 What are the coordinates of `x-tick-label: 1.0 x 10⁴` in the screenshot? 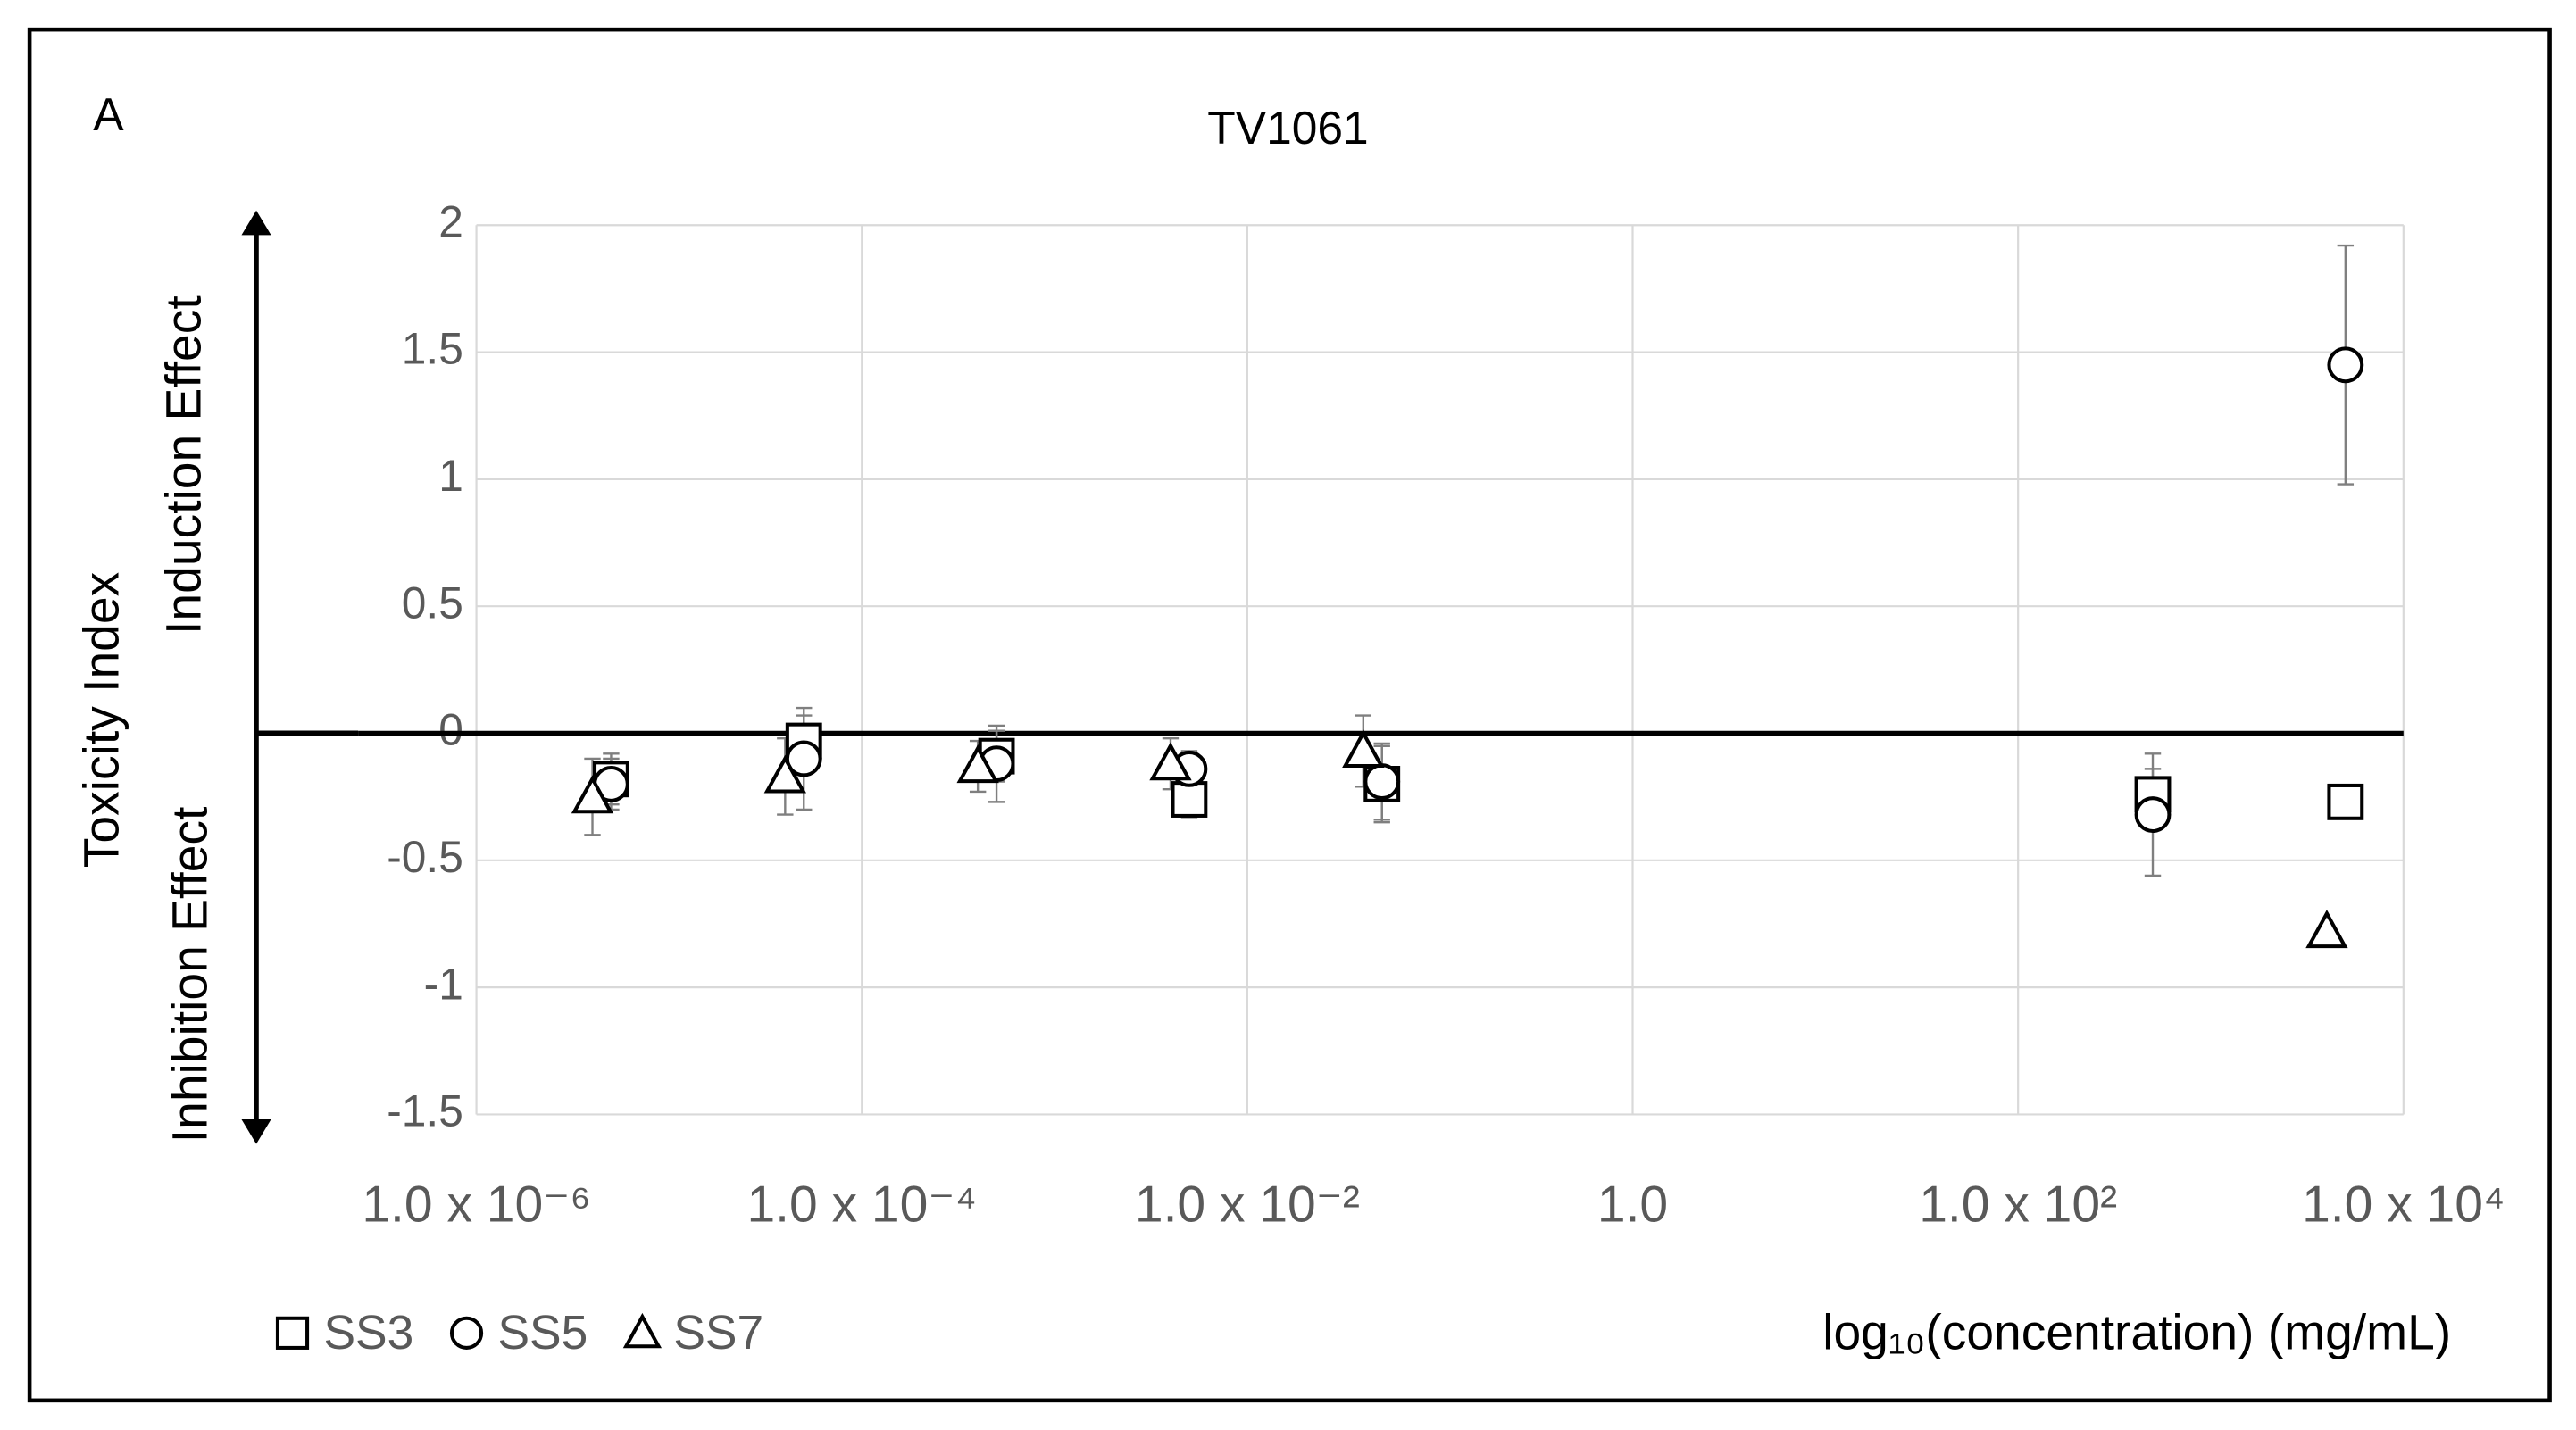 It's located at (2403, 1204).